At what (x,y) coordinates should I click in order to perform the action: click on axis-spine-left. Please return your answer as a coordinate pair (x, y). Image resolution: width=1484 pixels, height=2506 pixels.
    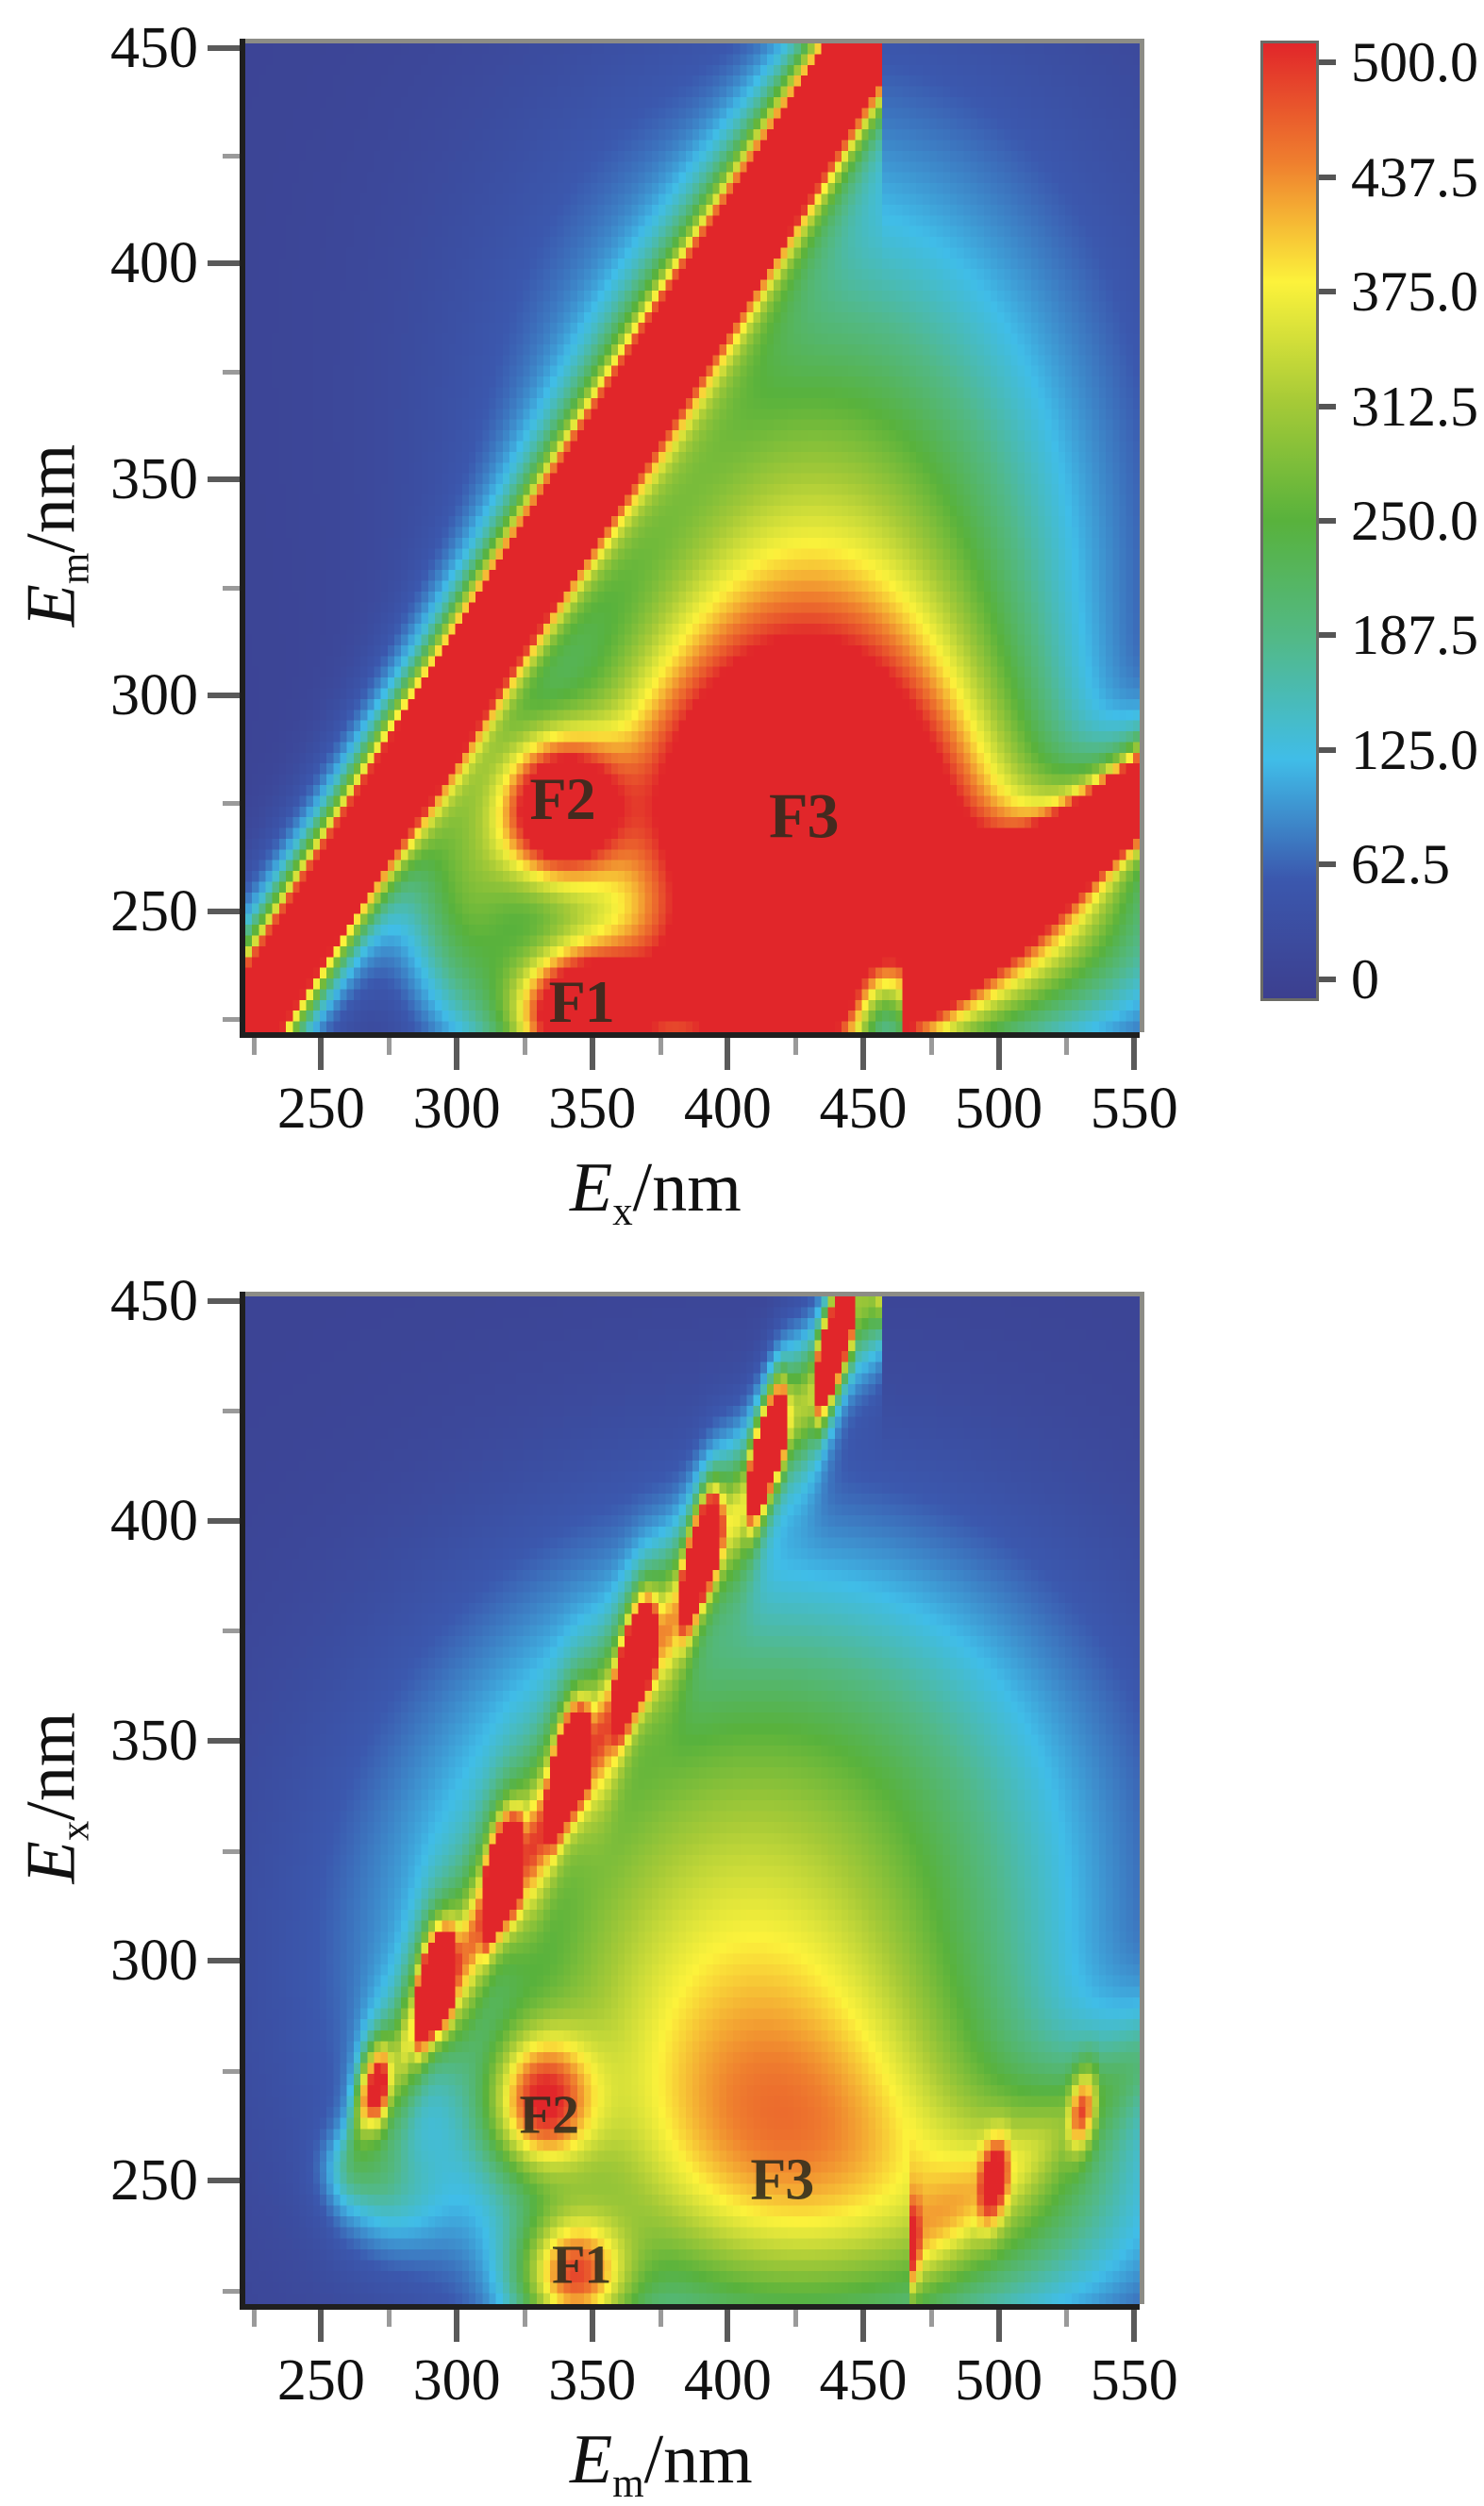
    Looking at the image, I should click on (242, 538).